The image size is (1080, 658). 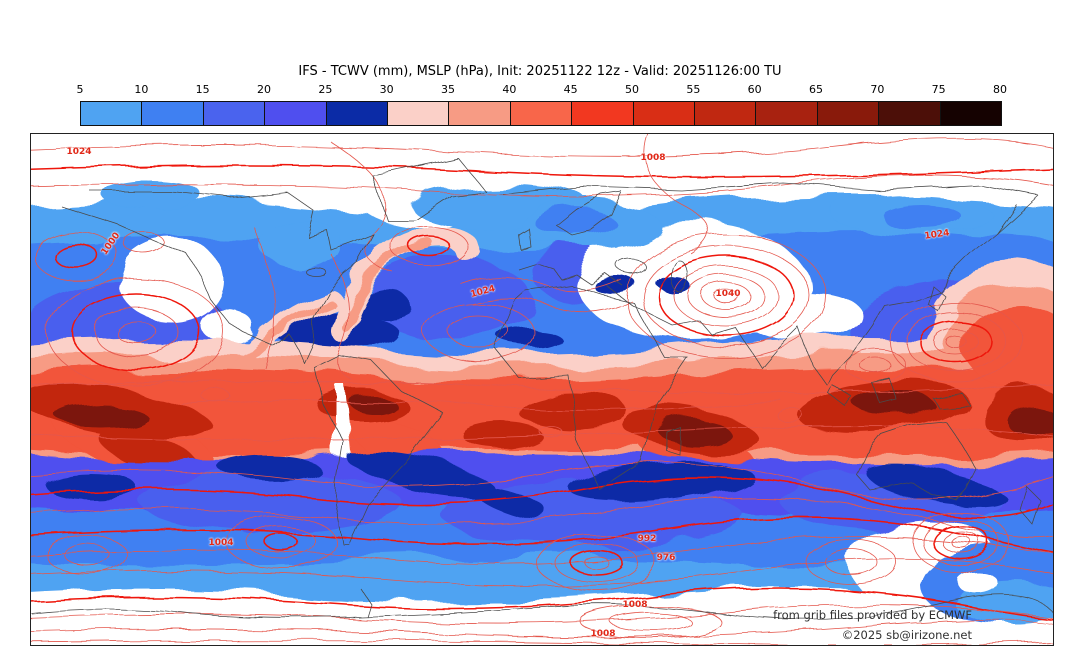 I want to click on colorbar-tick-label: 45, so click(x=570, y=89).